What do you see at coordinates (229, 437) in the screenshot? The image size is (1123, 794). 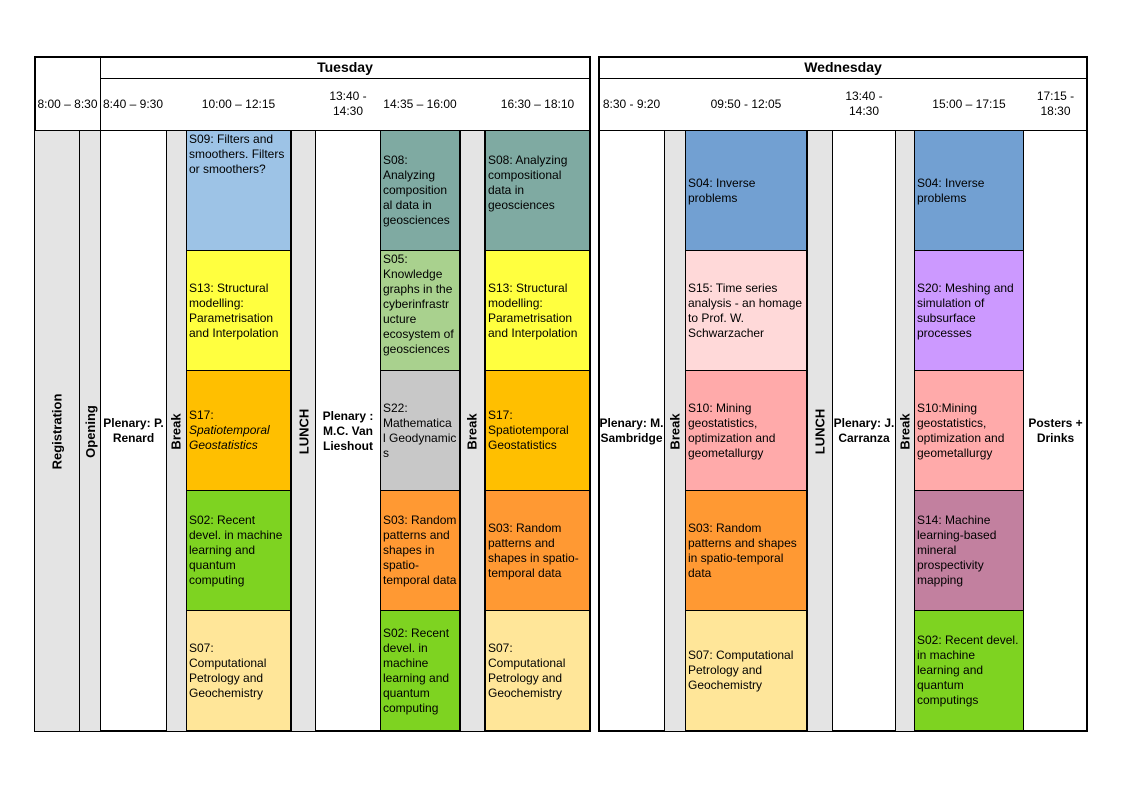 I see `session-title-italic: Spatiotemporal Geostatistics` at bounding box center [229, 437].